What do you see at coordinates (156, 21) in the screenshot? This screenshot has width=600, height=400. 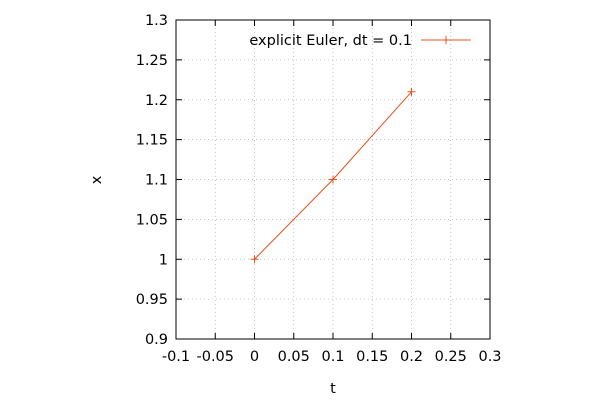 I see `y-tick-label: 1.3` at bounding box center [156, 21].